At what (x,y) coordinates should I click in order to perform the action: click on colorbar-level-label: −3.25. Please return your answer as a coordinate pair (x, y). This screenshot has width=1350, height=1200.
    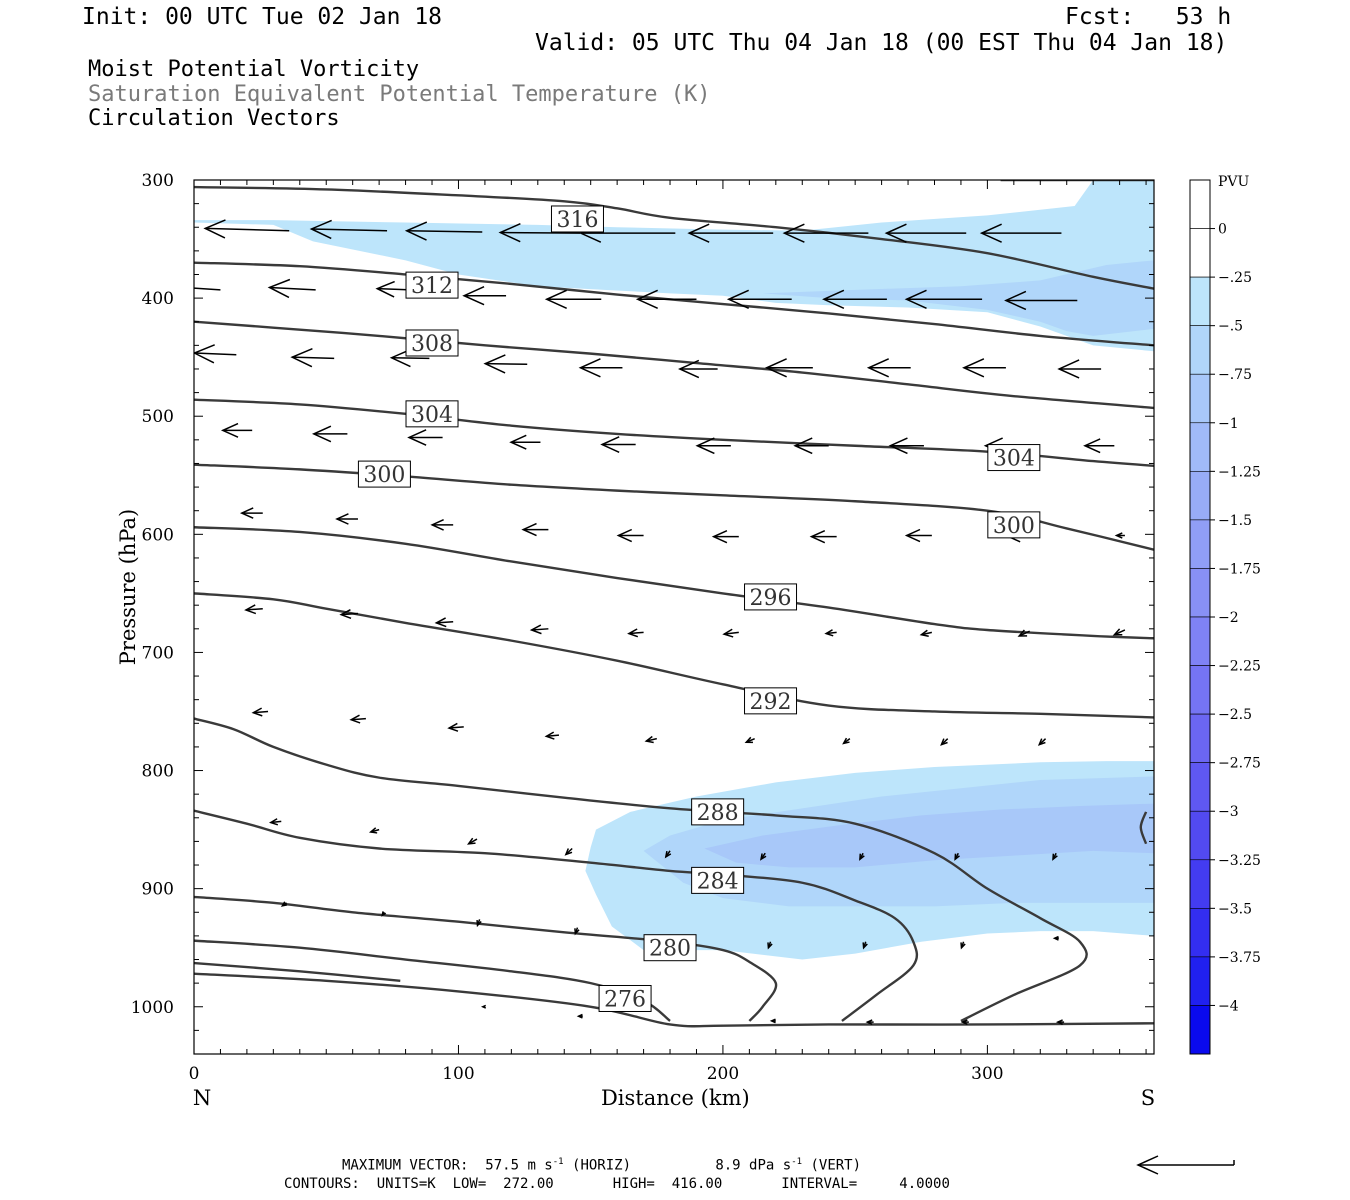
    Looking at the image, I should click on (1239, 861).